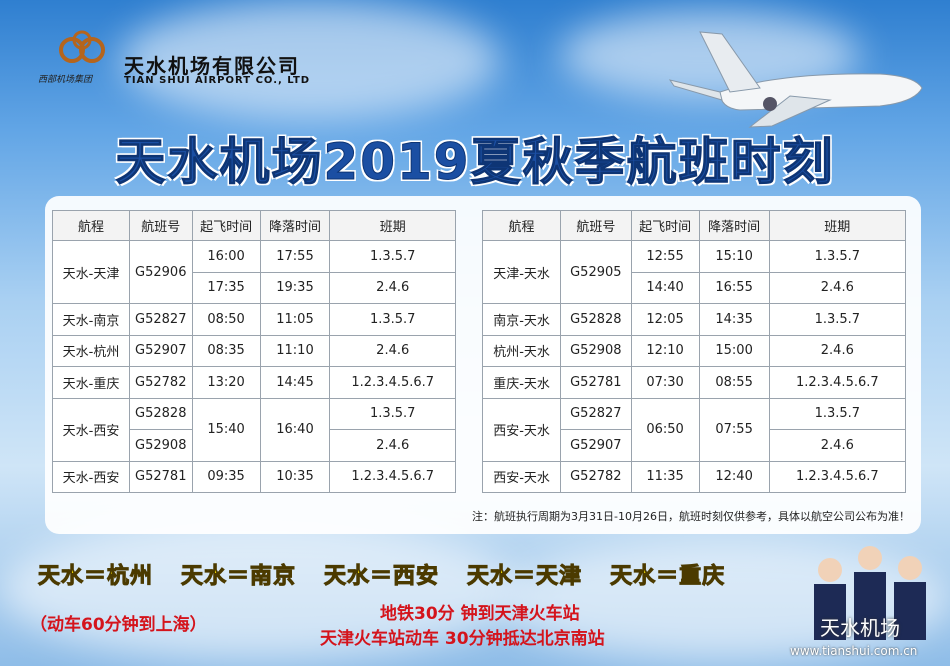  I want to click on table-cell: 天津-天水, so click(521, 272).